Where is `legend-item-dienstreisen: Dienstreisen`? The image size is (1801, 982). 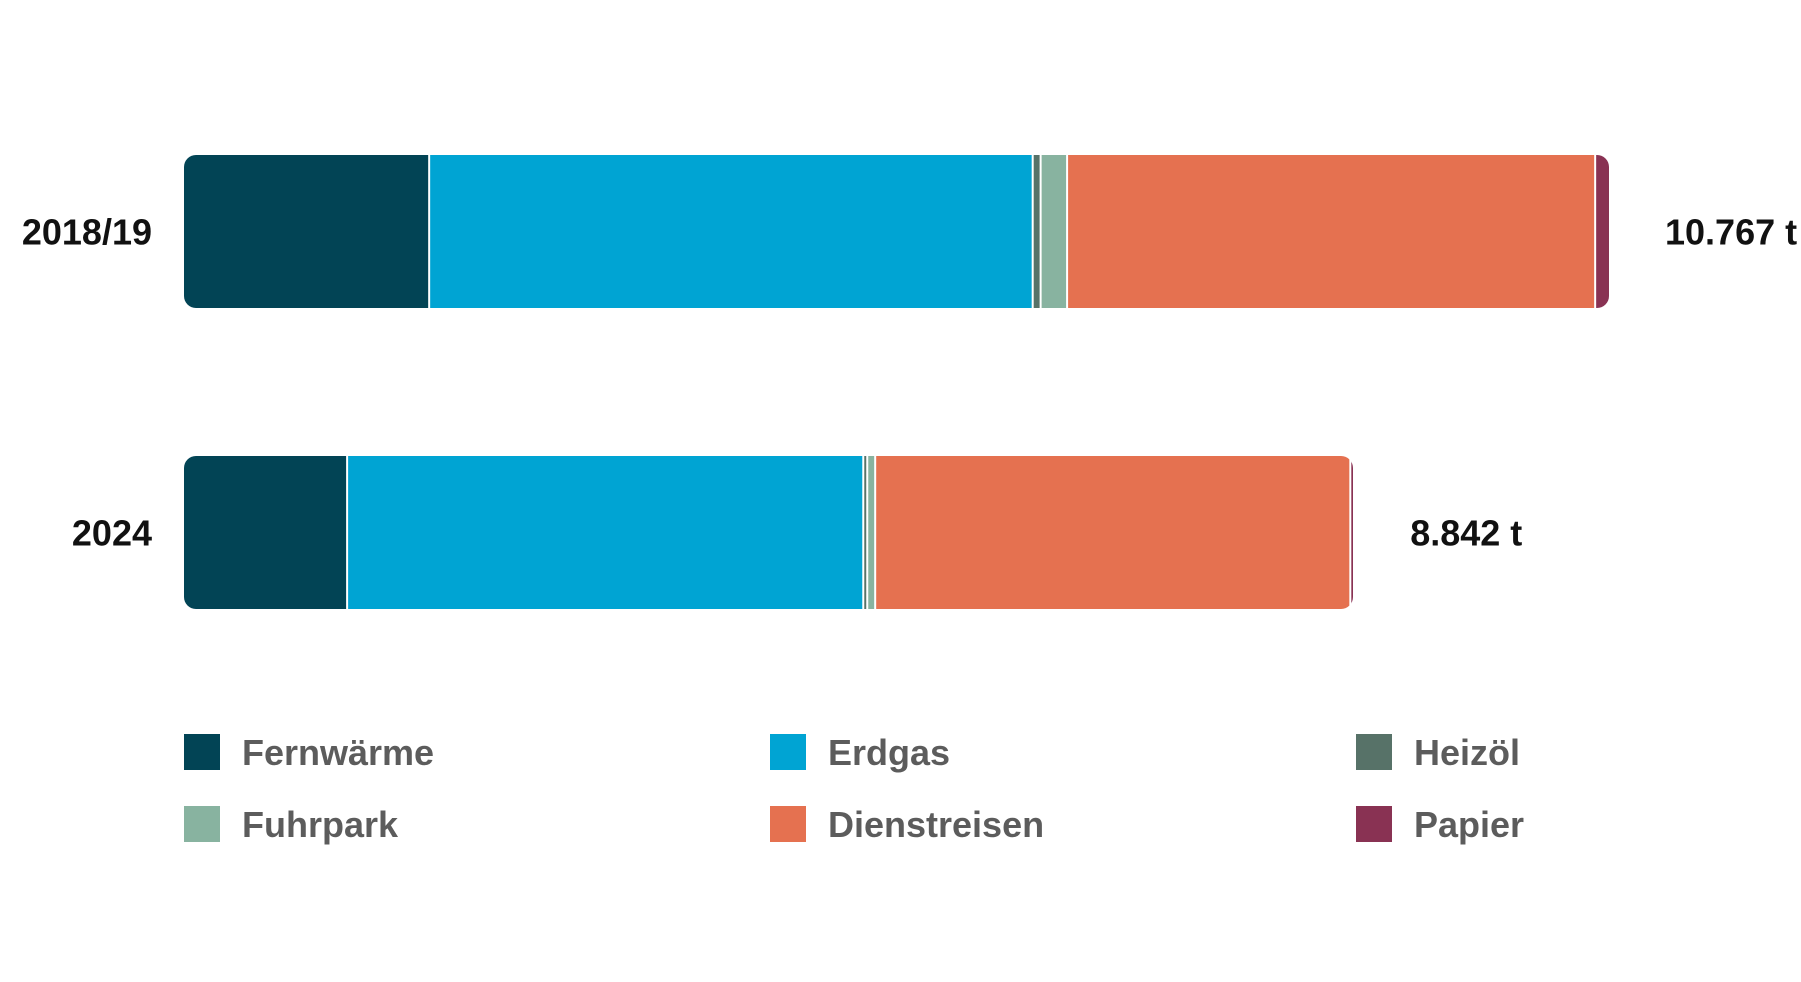
legend-item-dienstreisen: Dienstreisen is located at coordinates (907, 824).